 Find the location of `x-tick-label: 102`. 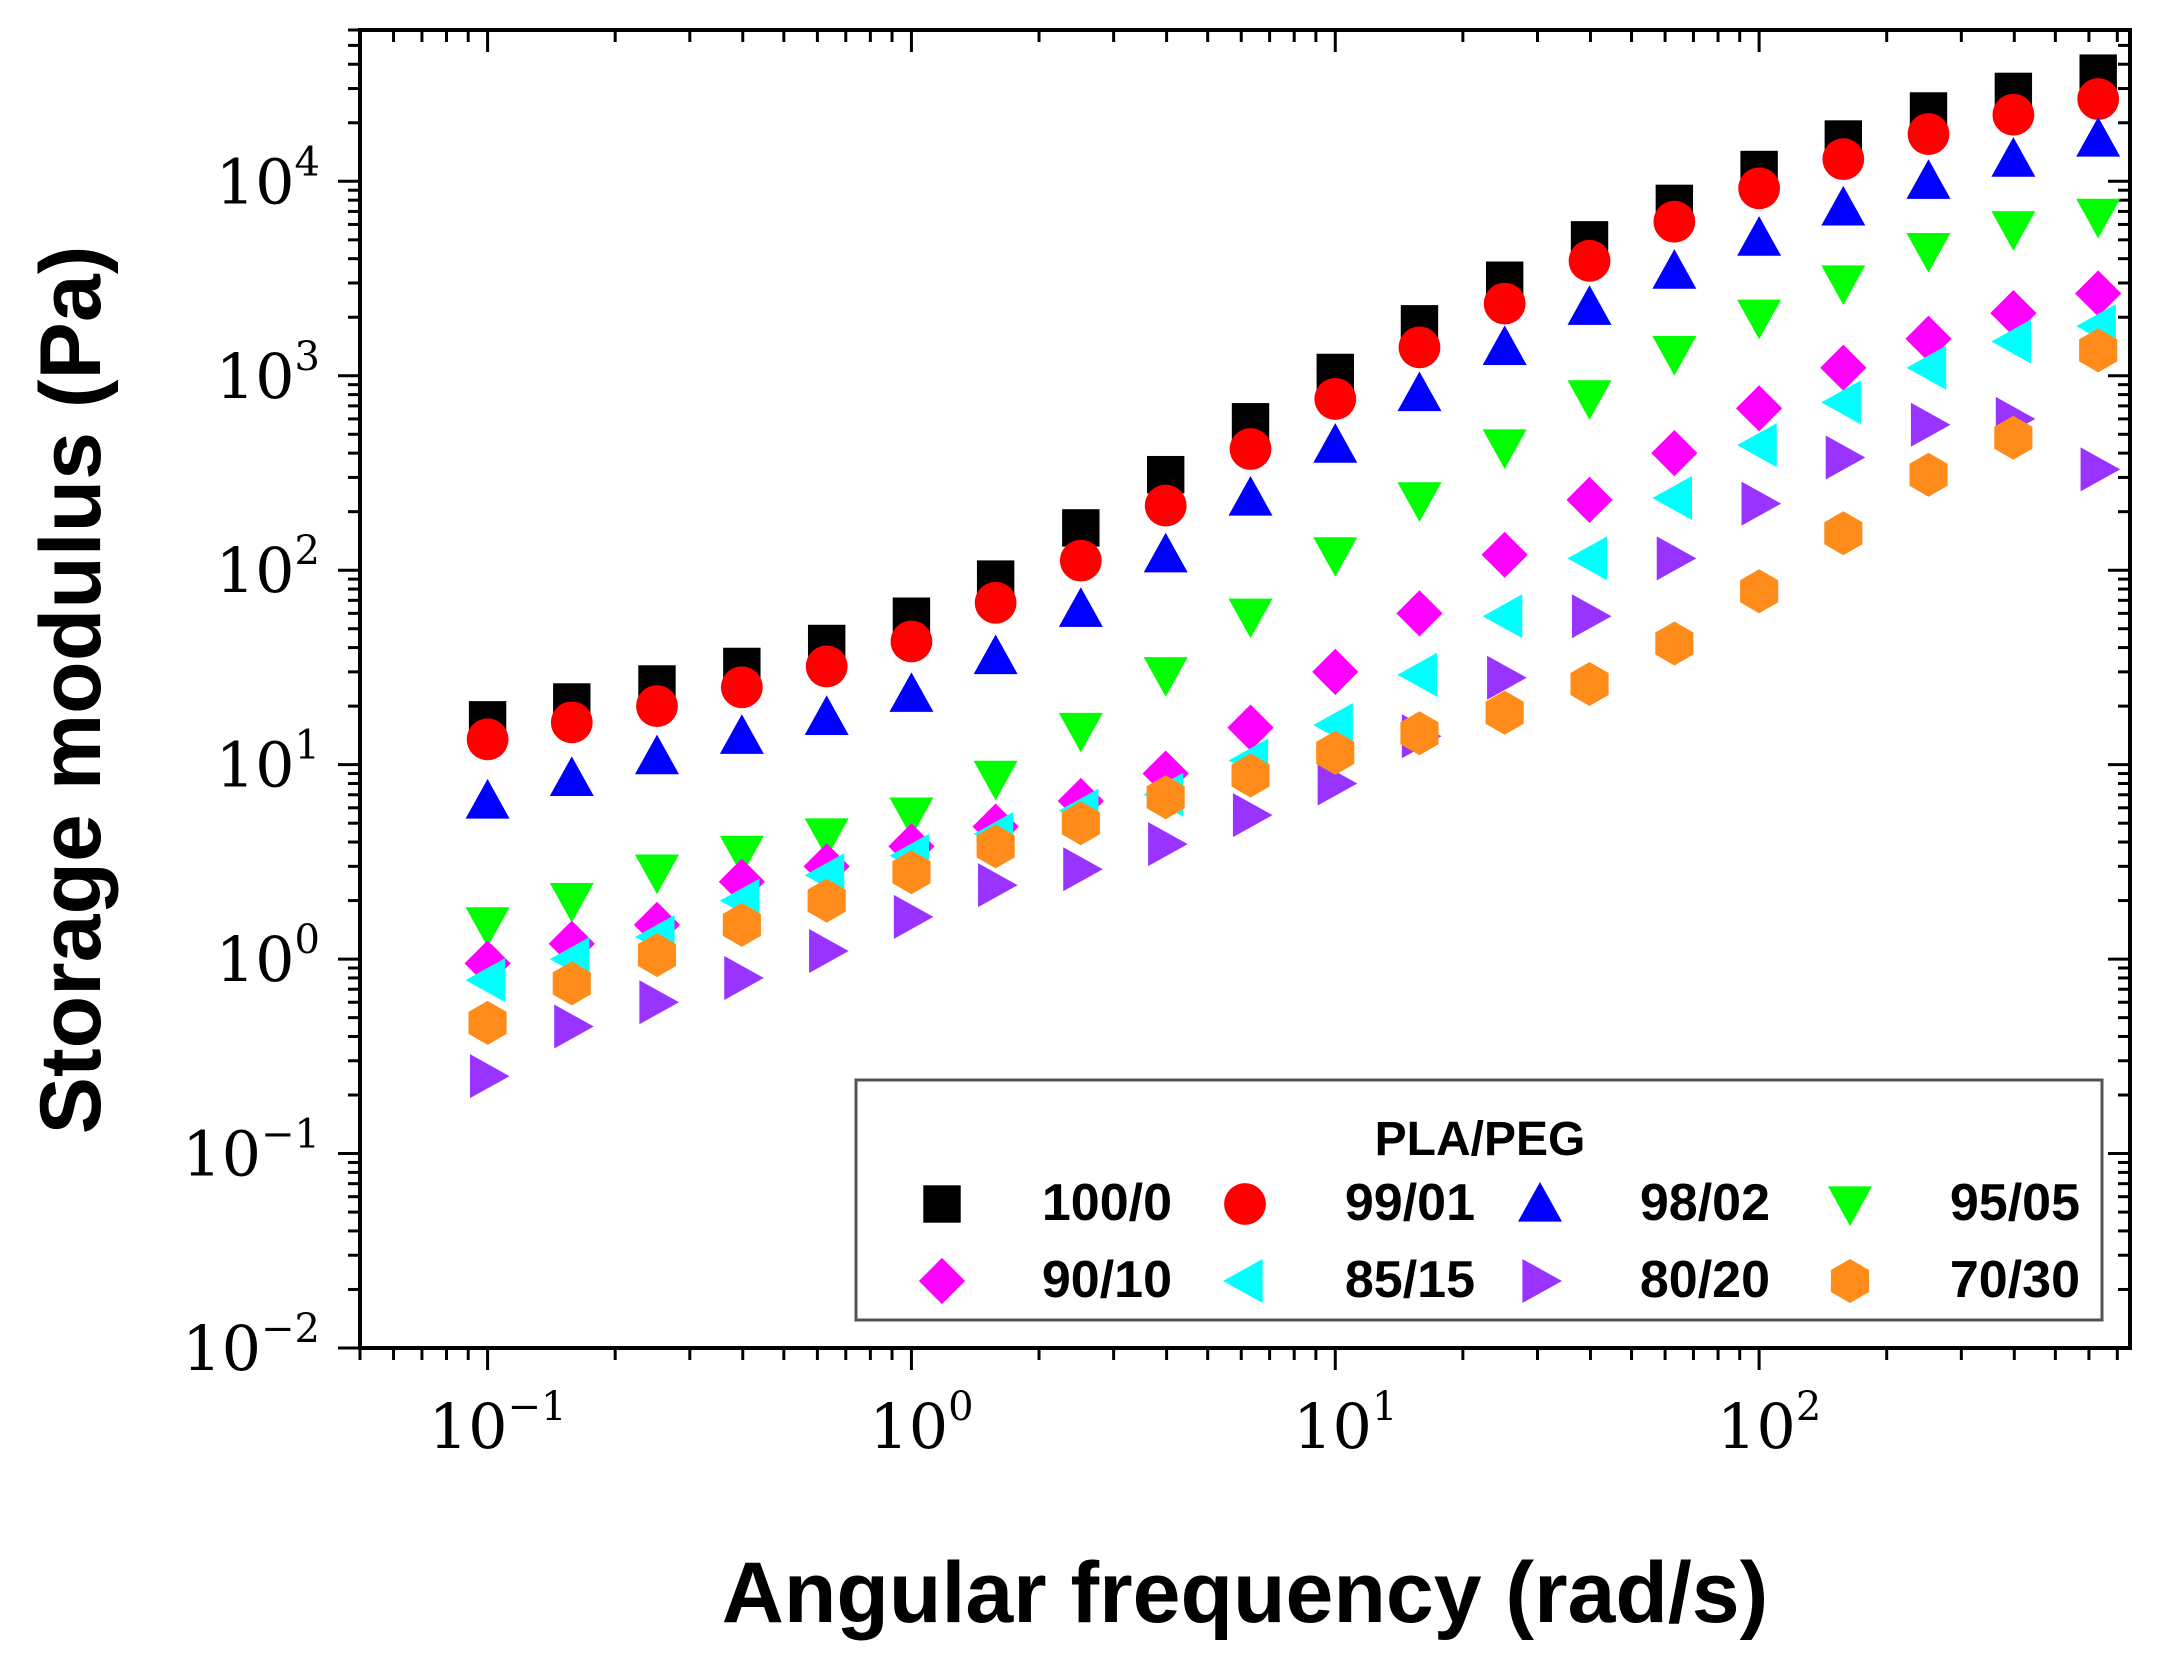

x-tick-label: 102 is located at coordinates (1769, 1423).